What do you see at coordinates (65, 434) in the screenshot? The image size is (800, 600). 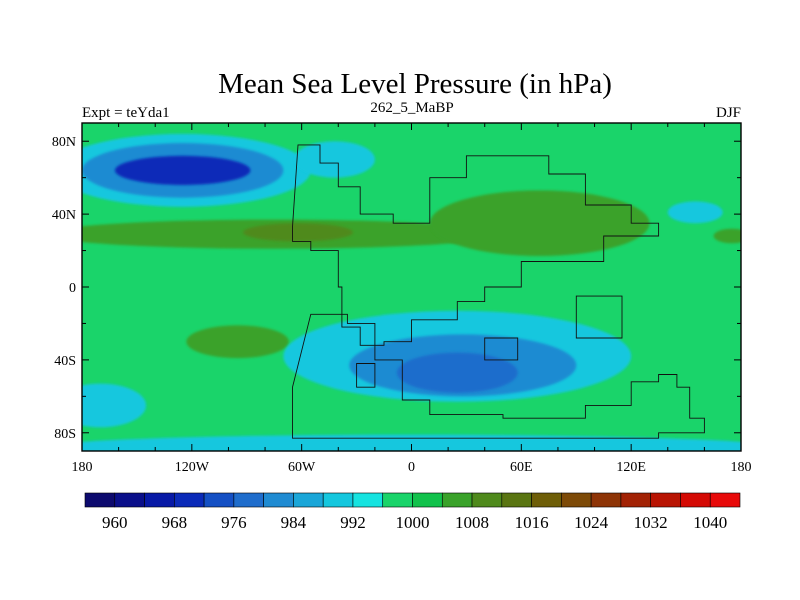 I see `y-tick-label: 80S` at bounding box center [65, 434].